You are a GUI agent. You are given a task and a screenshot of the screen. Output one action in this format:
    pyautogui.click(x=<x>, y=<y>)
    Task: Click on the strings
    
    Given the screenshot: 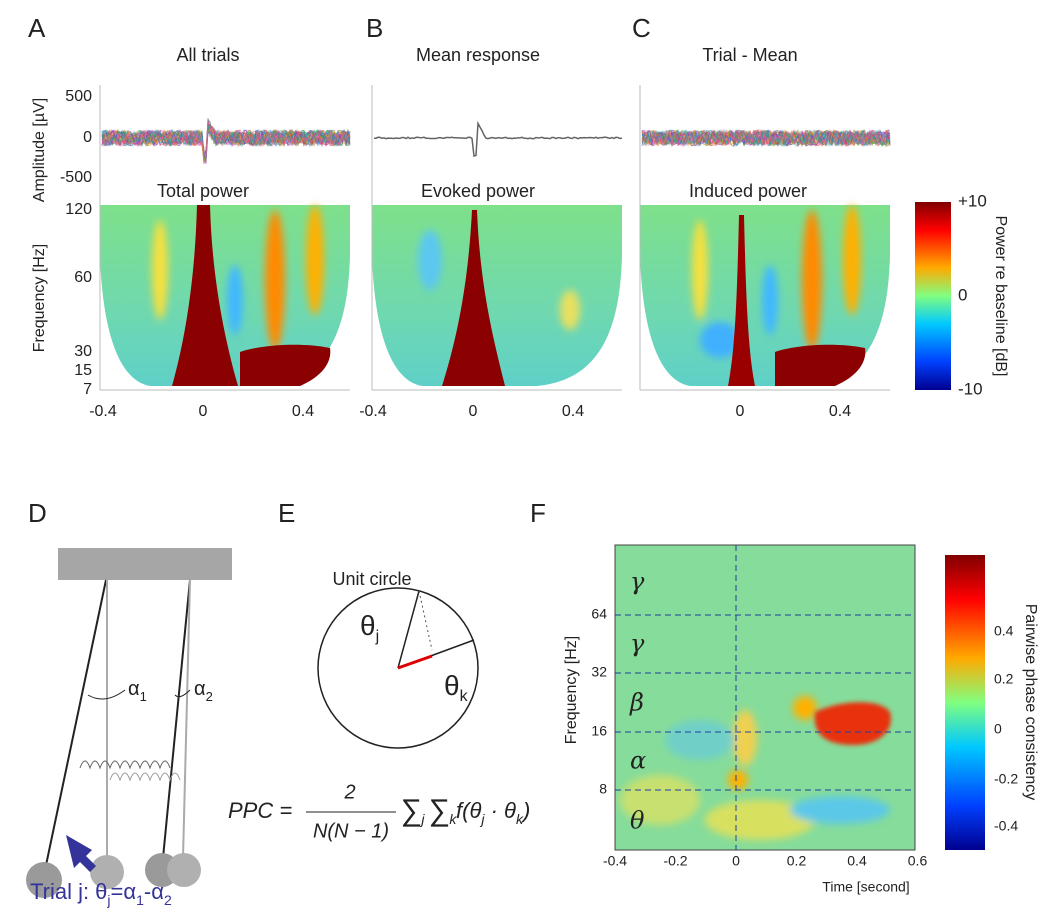 What is the action you would take?
    pyautogui.click(x=117, y=725)
    